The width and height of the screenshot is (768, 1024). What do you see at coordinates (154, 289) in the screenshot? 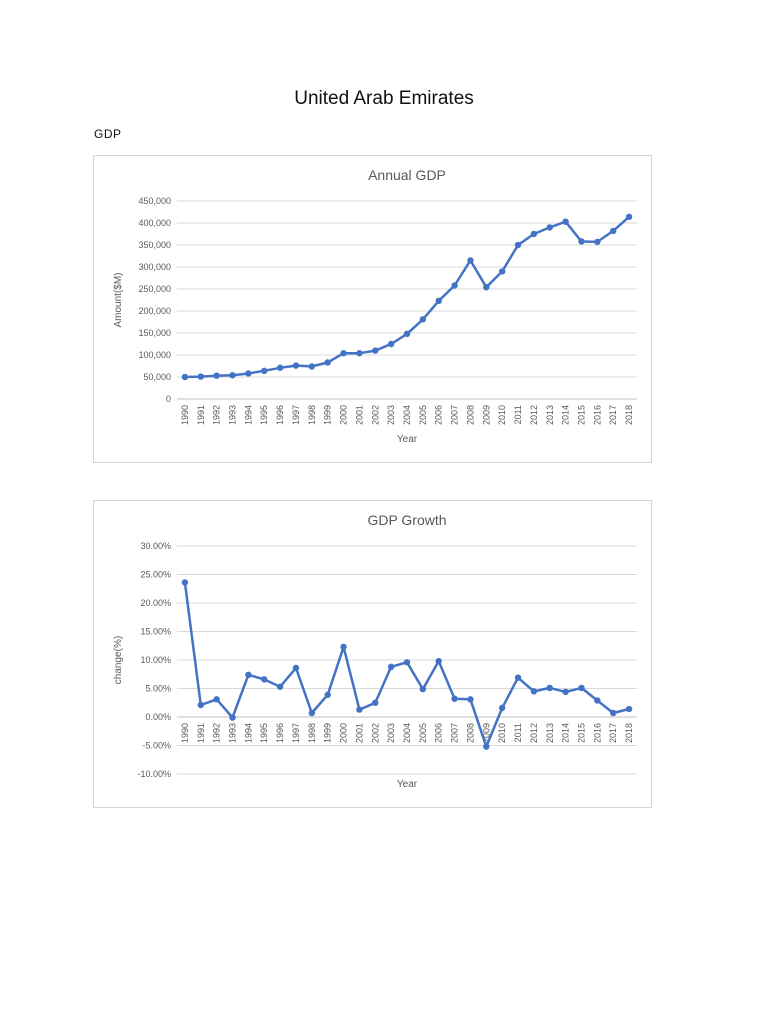
I see `y-tick-label: 250,000` at bounding box center [154, 289].